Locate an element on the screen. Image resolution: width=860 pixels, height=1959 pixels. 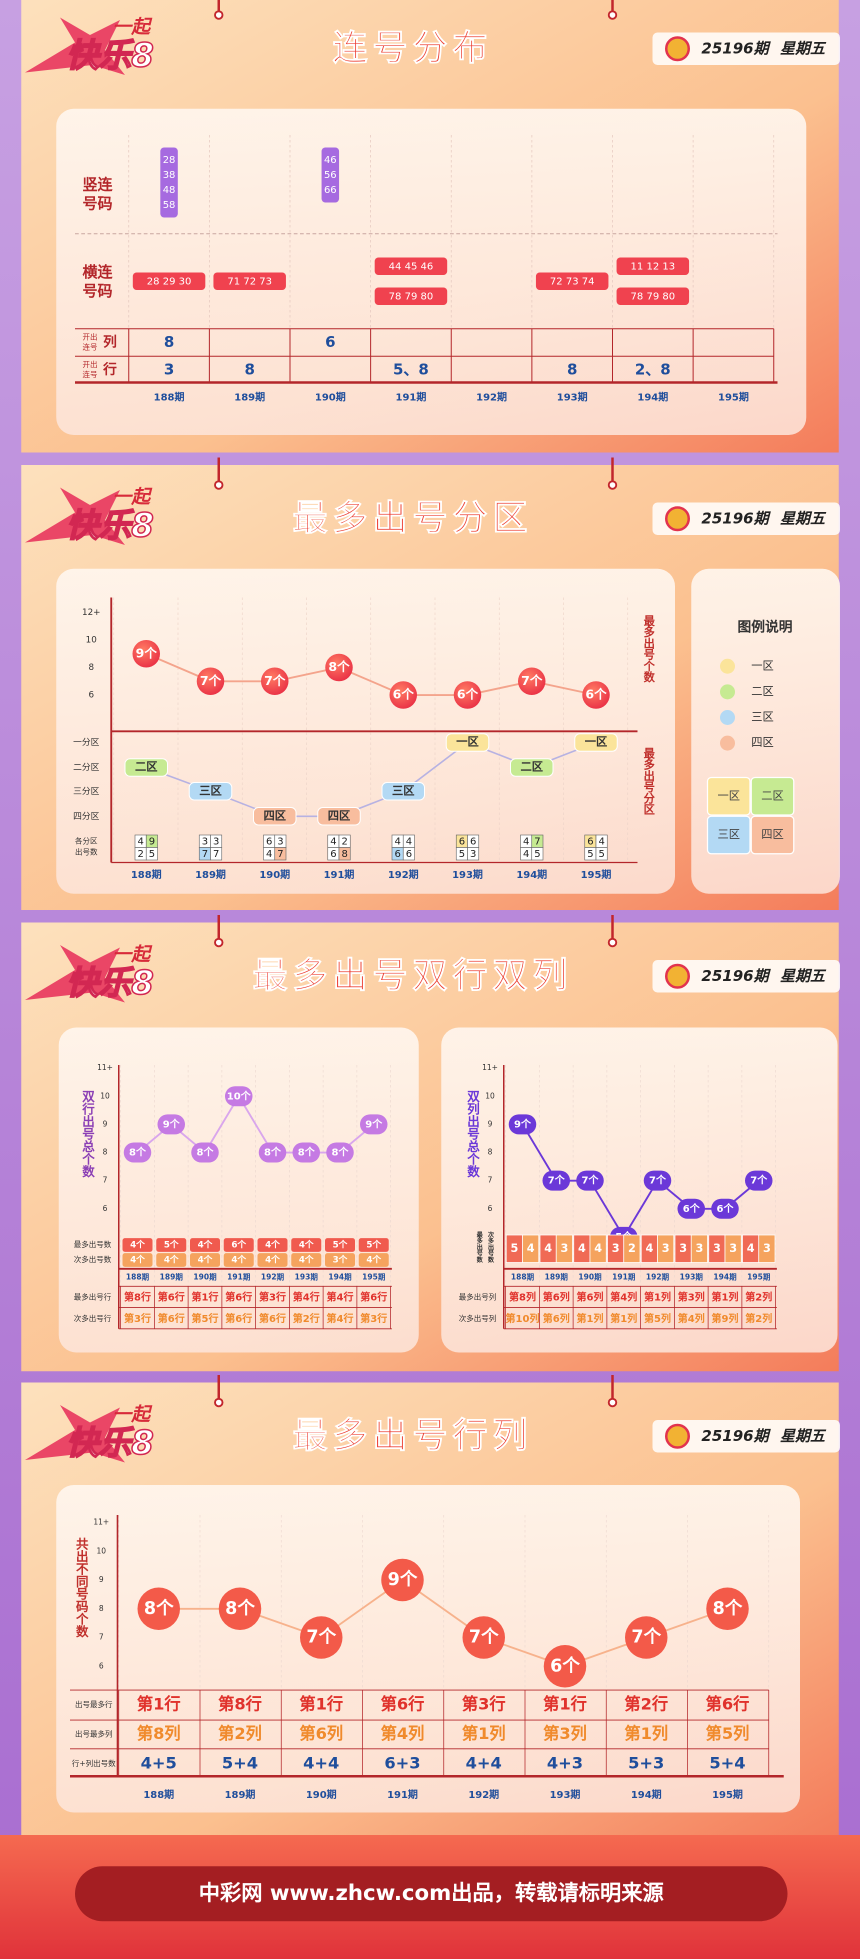
count-number: 3个 is located at coordinates (340, 1260).